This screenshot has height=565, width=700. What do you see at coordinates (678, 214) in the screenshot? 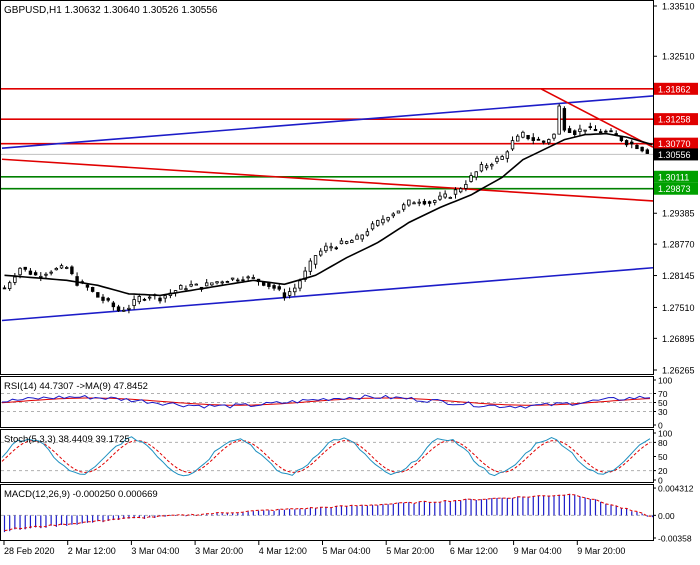
I see `price-tick-label: 1.29385` at bounding box center [678, 214].